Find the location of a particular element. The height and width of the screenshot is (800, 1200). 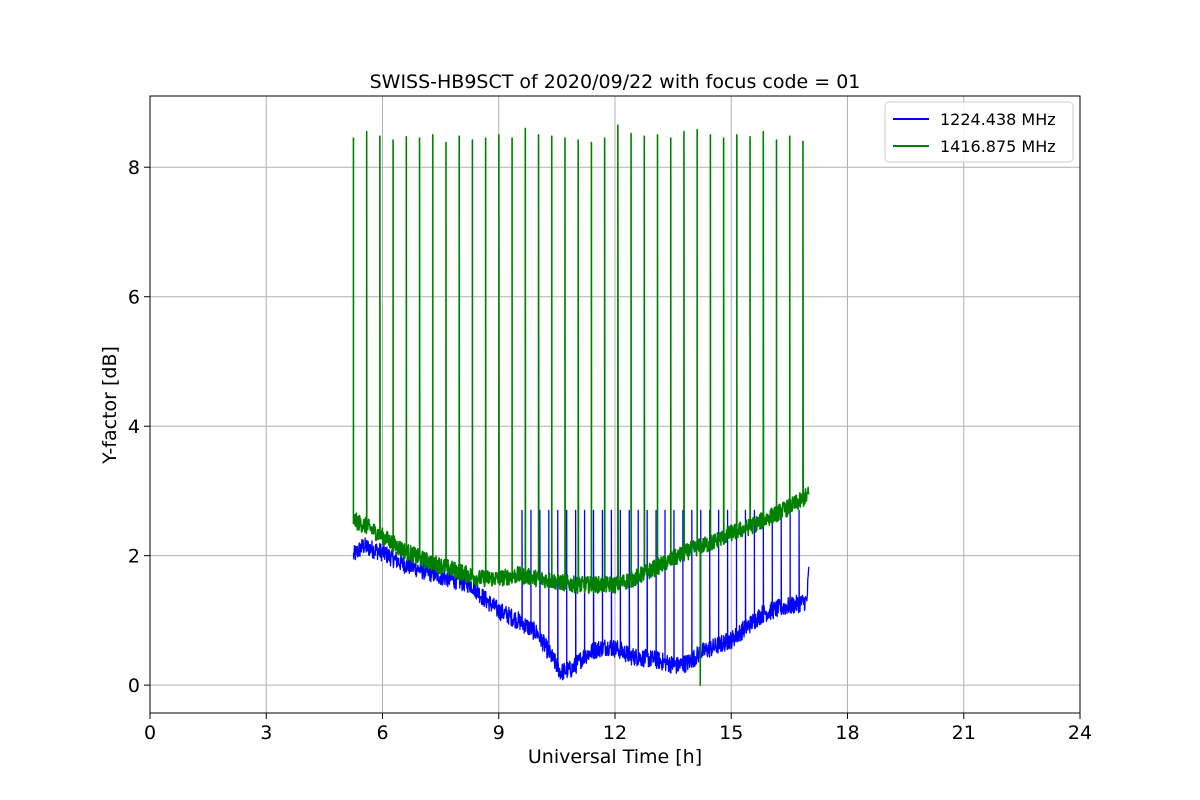

y-axis-ticks: 0 2 4 6 8 is located at coordinates (139, 427).